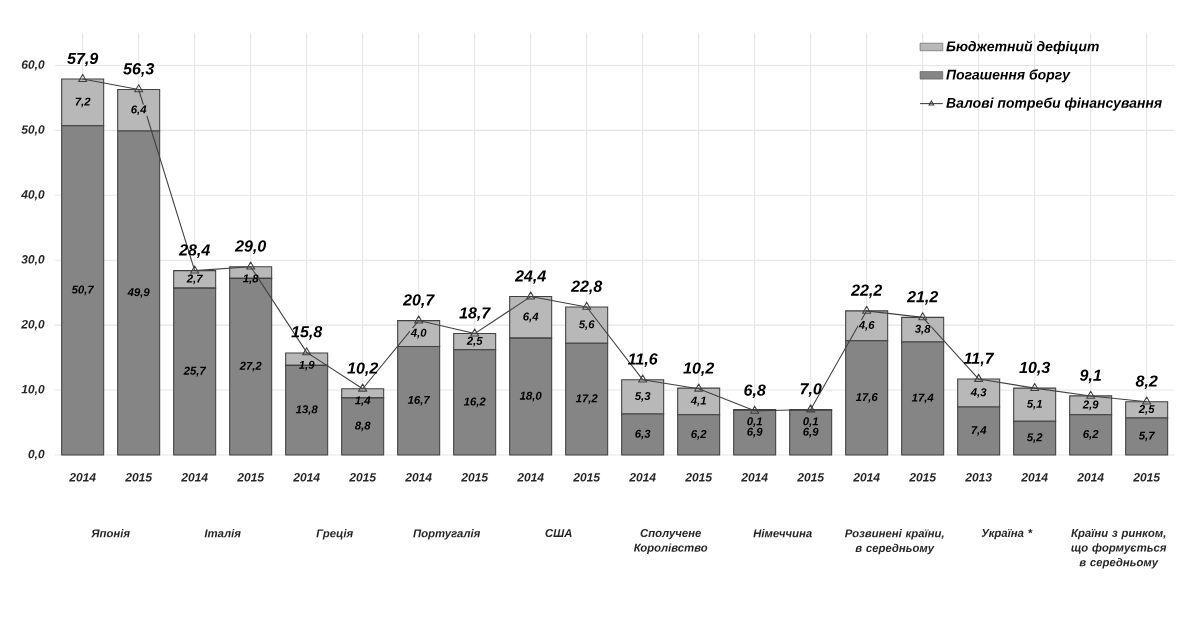  What do you see at coordinates (83, 290) in the screenshot?
I see `data-label: 50,7` at bounding box center [83, 290].